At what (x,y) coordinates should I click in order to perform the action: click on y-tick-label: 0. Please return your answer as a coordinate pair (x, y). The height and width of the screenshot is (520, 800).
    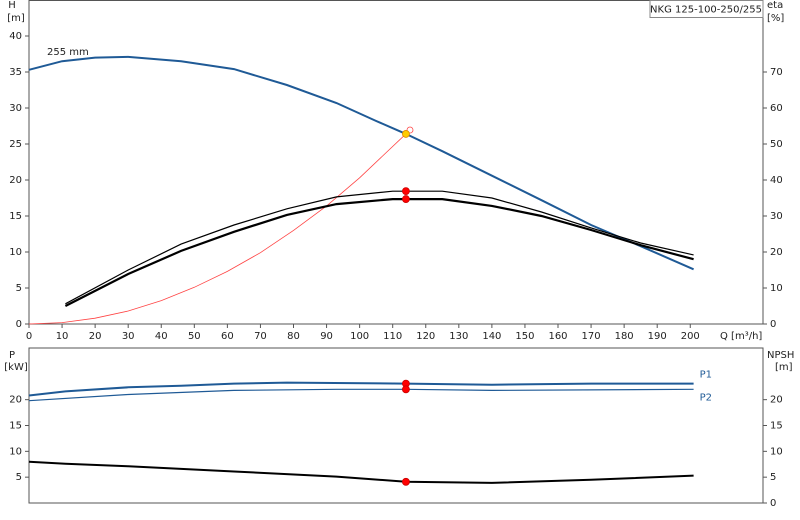
    Looking at the image, I should click on (19, 324).